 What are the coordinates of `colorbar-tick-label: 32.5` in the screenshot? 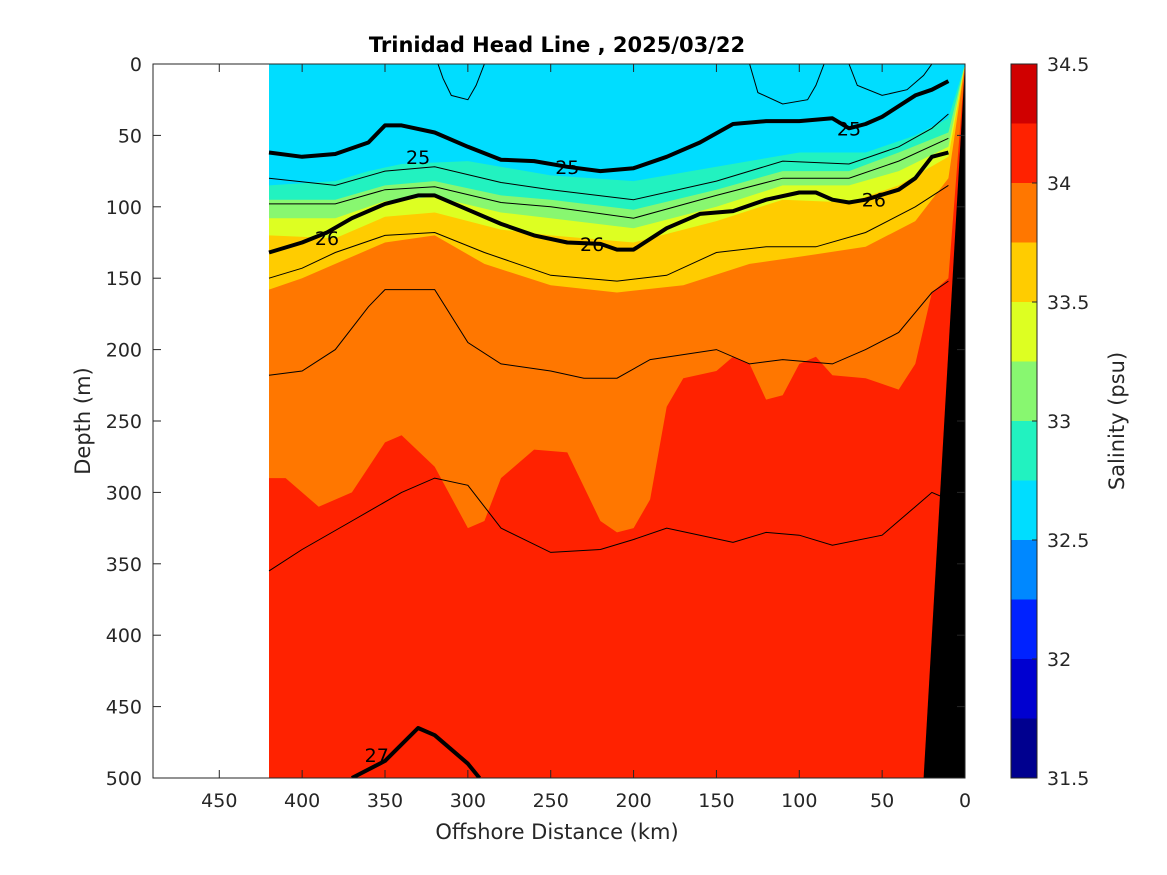 It's located at (1068, 541).